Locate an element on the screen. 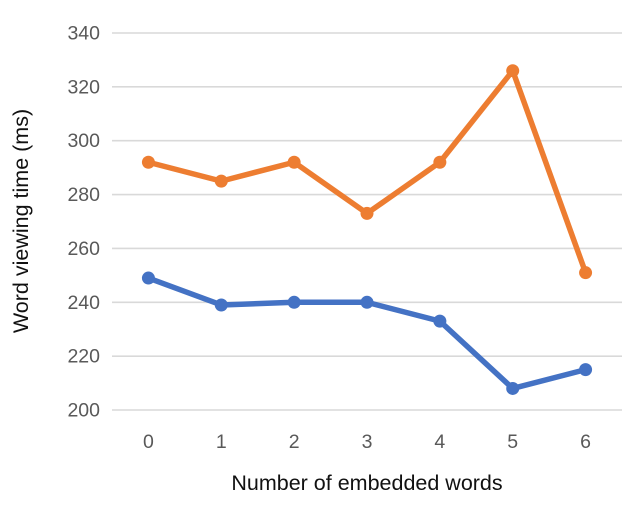 This screenshot has width=640, height=508. y-tick-label: 240 is located at coordinates (83, 303).